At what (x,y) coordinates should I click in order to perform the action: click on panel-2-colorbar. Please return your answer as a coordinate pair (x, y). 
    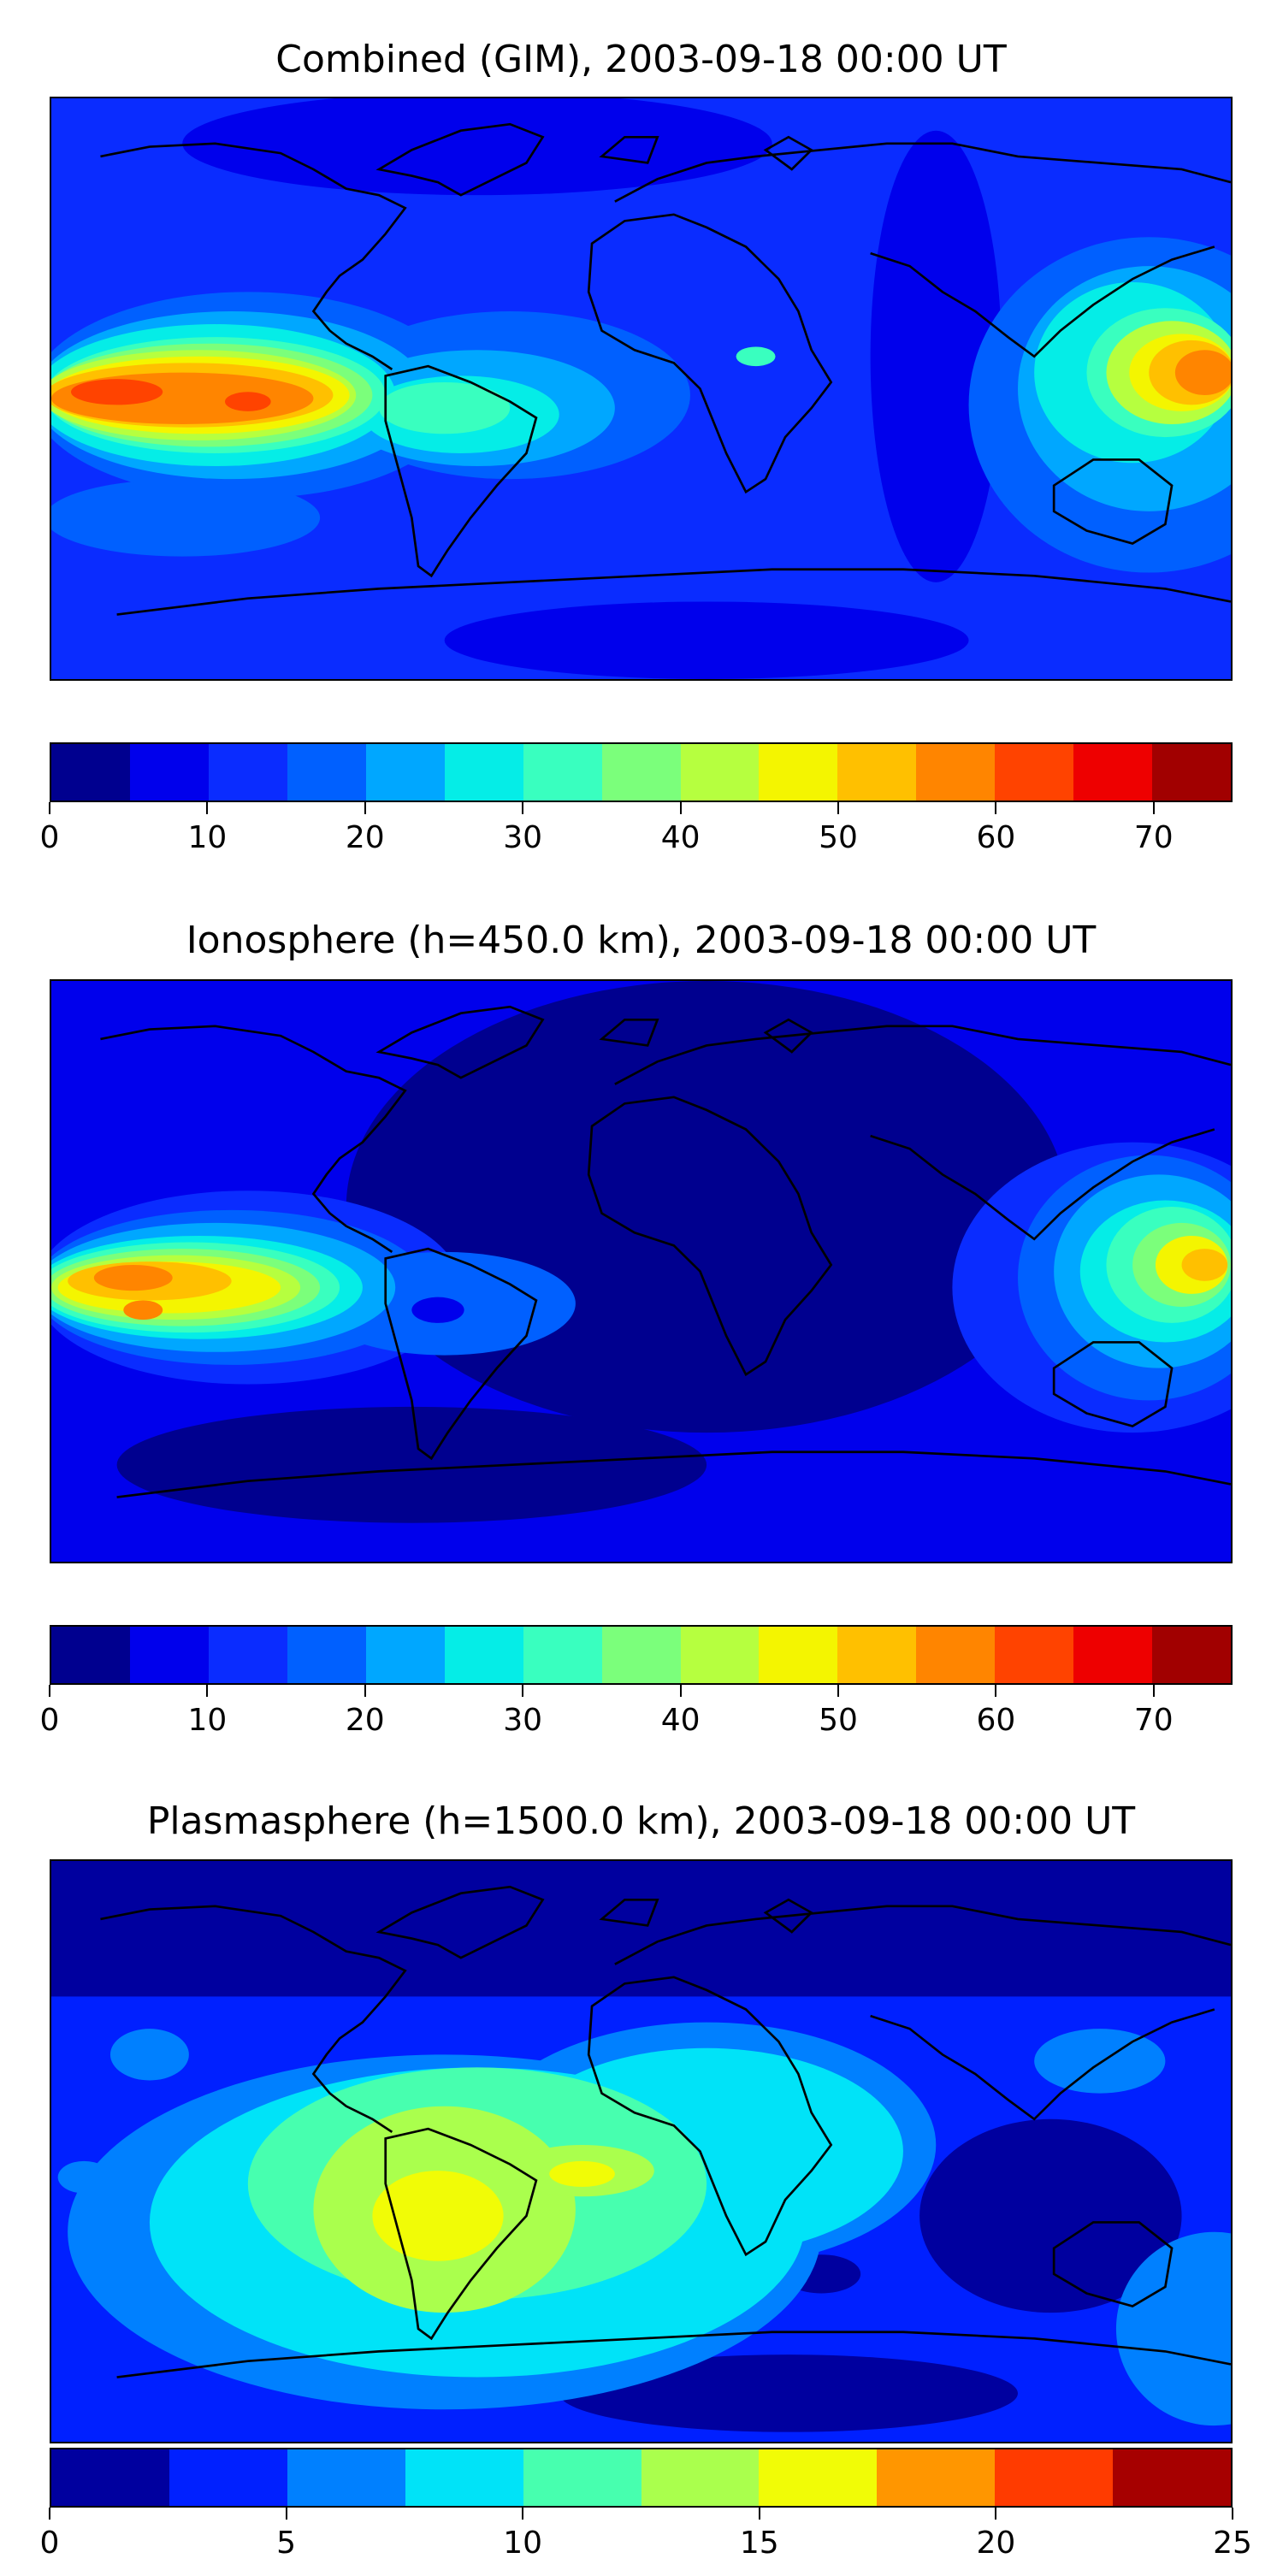
    Looking at the image, I should click on (641, 1655).